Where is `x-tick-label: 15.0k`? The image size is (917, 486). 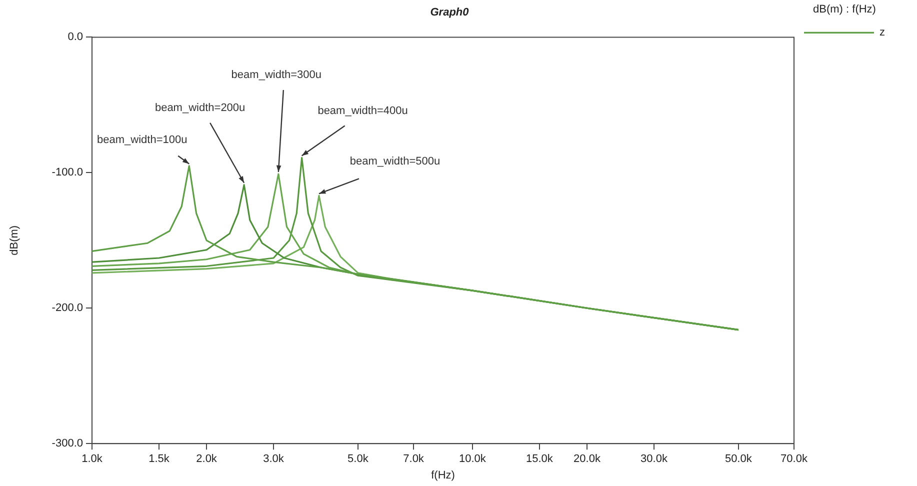 x-tick-label: 15.0k is located at coordinates (540, 459).